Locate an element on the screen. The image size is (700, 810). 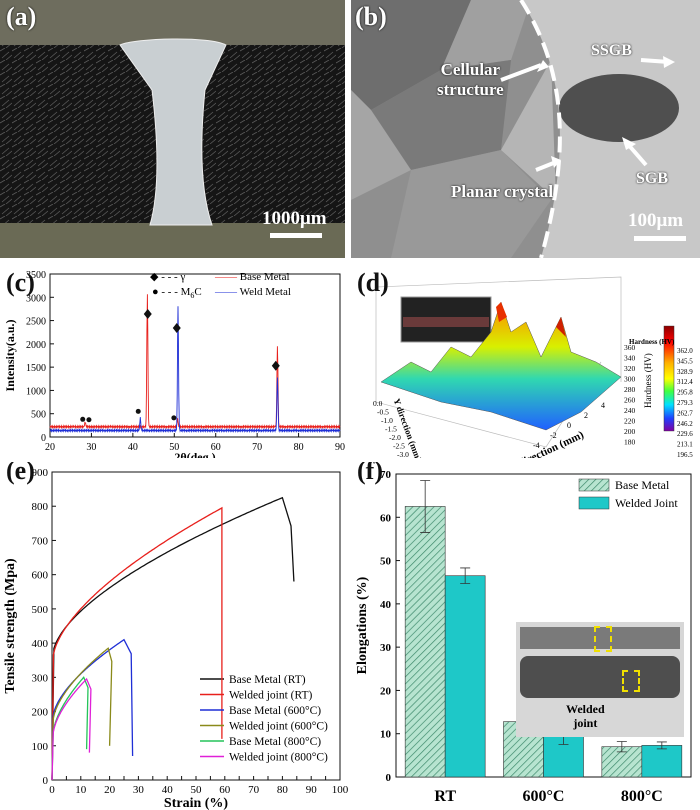
panel-label: (f) is located at coordinates (370, 473).